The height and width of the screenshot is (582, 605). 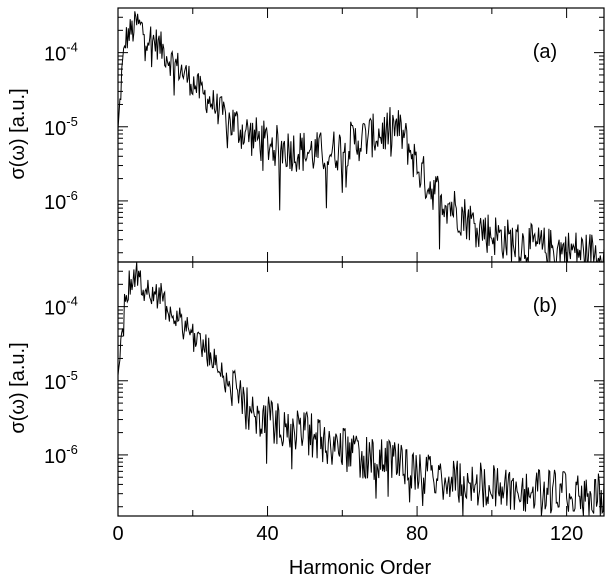 I want to click on y-tick-label-a: 10⁻⁴, so click(x=61, y=53).